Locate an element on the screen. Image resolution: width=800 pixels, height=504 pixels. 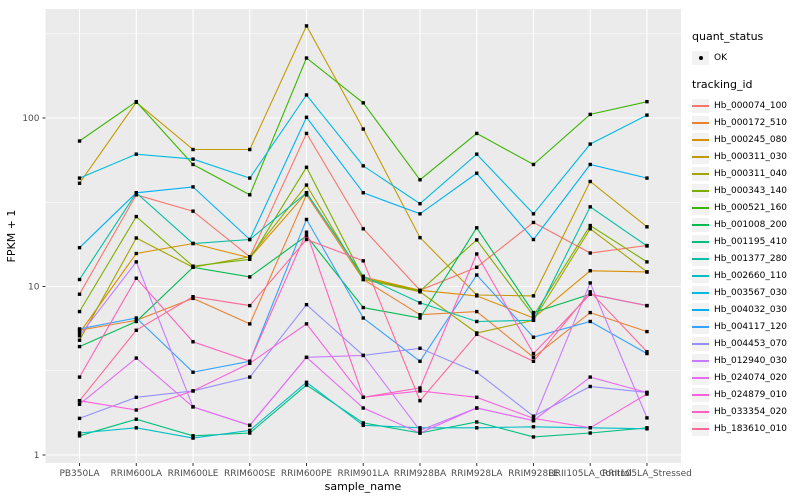
y-tick-label: 10 is located at coordinates (34, 288).